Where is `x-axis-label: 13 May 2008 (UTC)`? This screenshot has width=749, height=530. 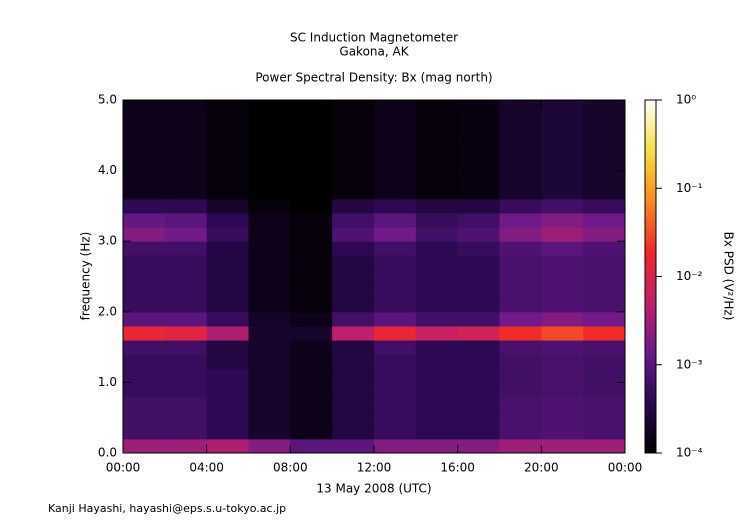
x-axis-label: 13 May 2008 (UTC) is located at coordinates (373, 489).